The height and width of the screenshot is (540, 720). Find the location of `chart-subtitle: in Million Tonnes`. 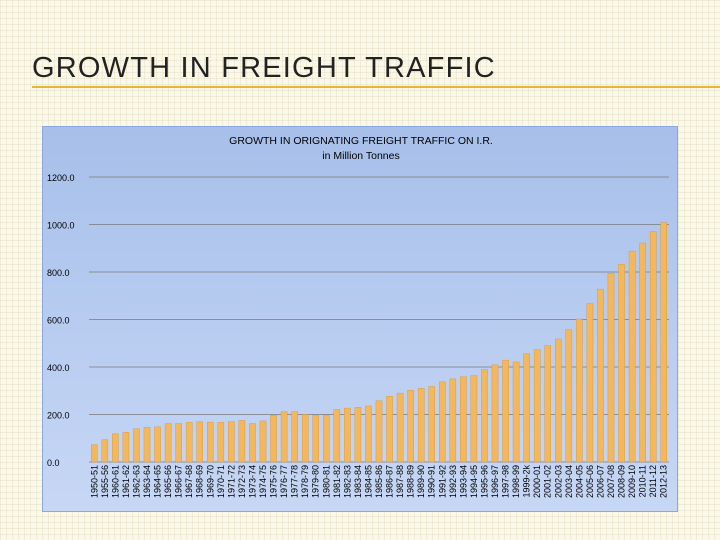

chart-subtitle: in Million Tonnes is located at coordinates (360, 156).